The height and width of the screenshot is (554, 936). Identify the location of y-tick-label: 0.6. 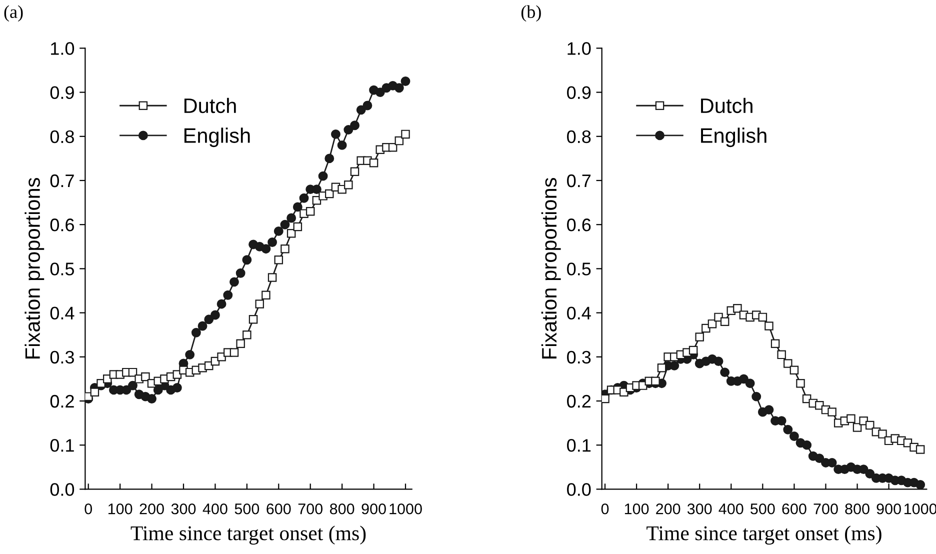
(579, 225).